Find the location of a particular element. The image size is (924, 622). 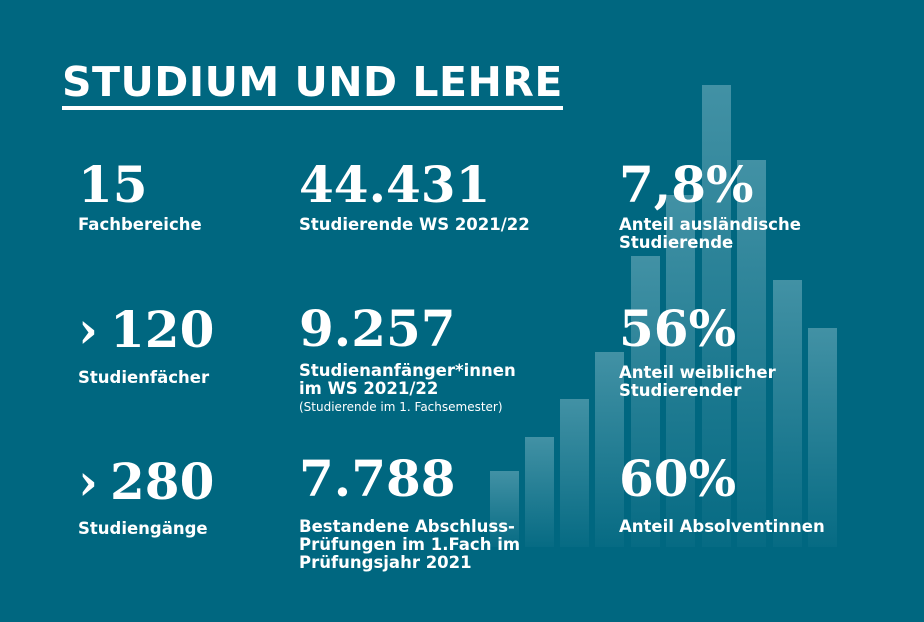

stat-fachbereiche: 15 Fachbereiche is located at coordinates (140, 196).